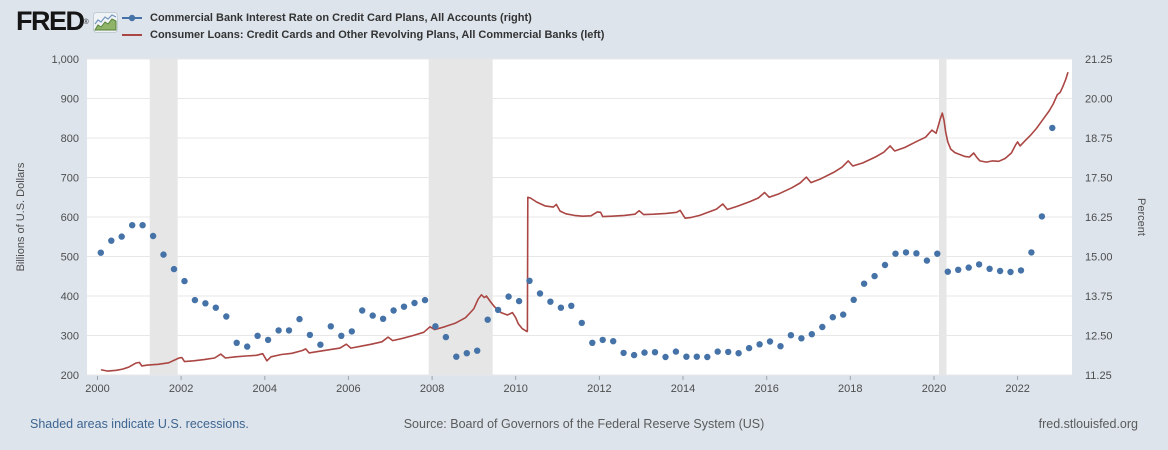 This screenshot has width=1168, height=450. Describe the element at coordinates (1099, 100) in the screenshot. I see `right-axis-tick-label: 20.00` at that location.